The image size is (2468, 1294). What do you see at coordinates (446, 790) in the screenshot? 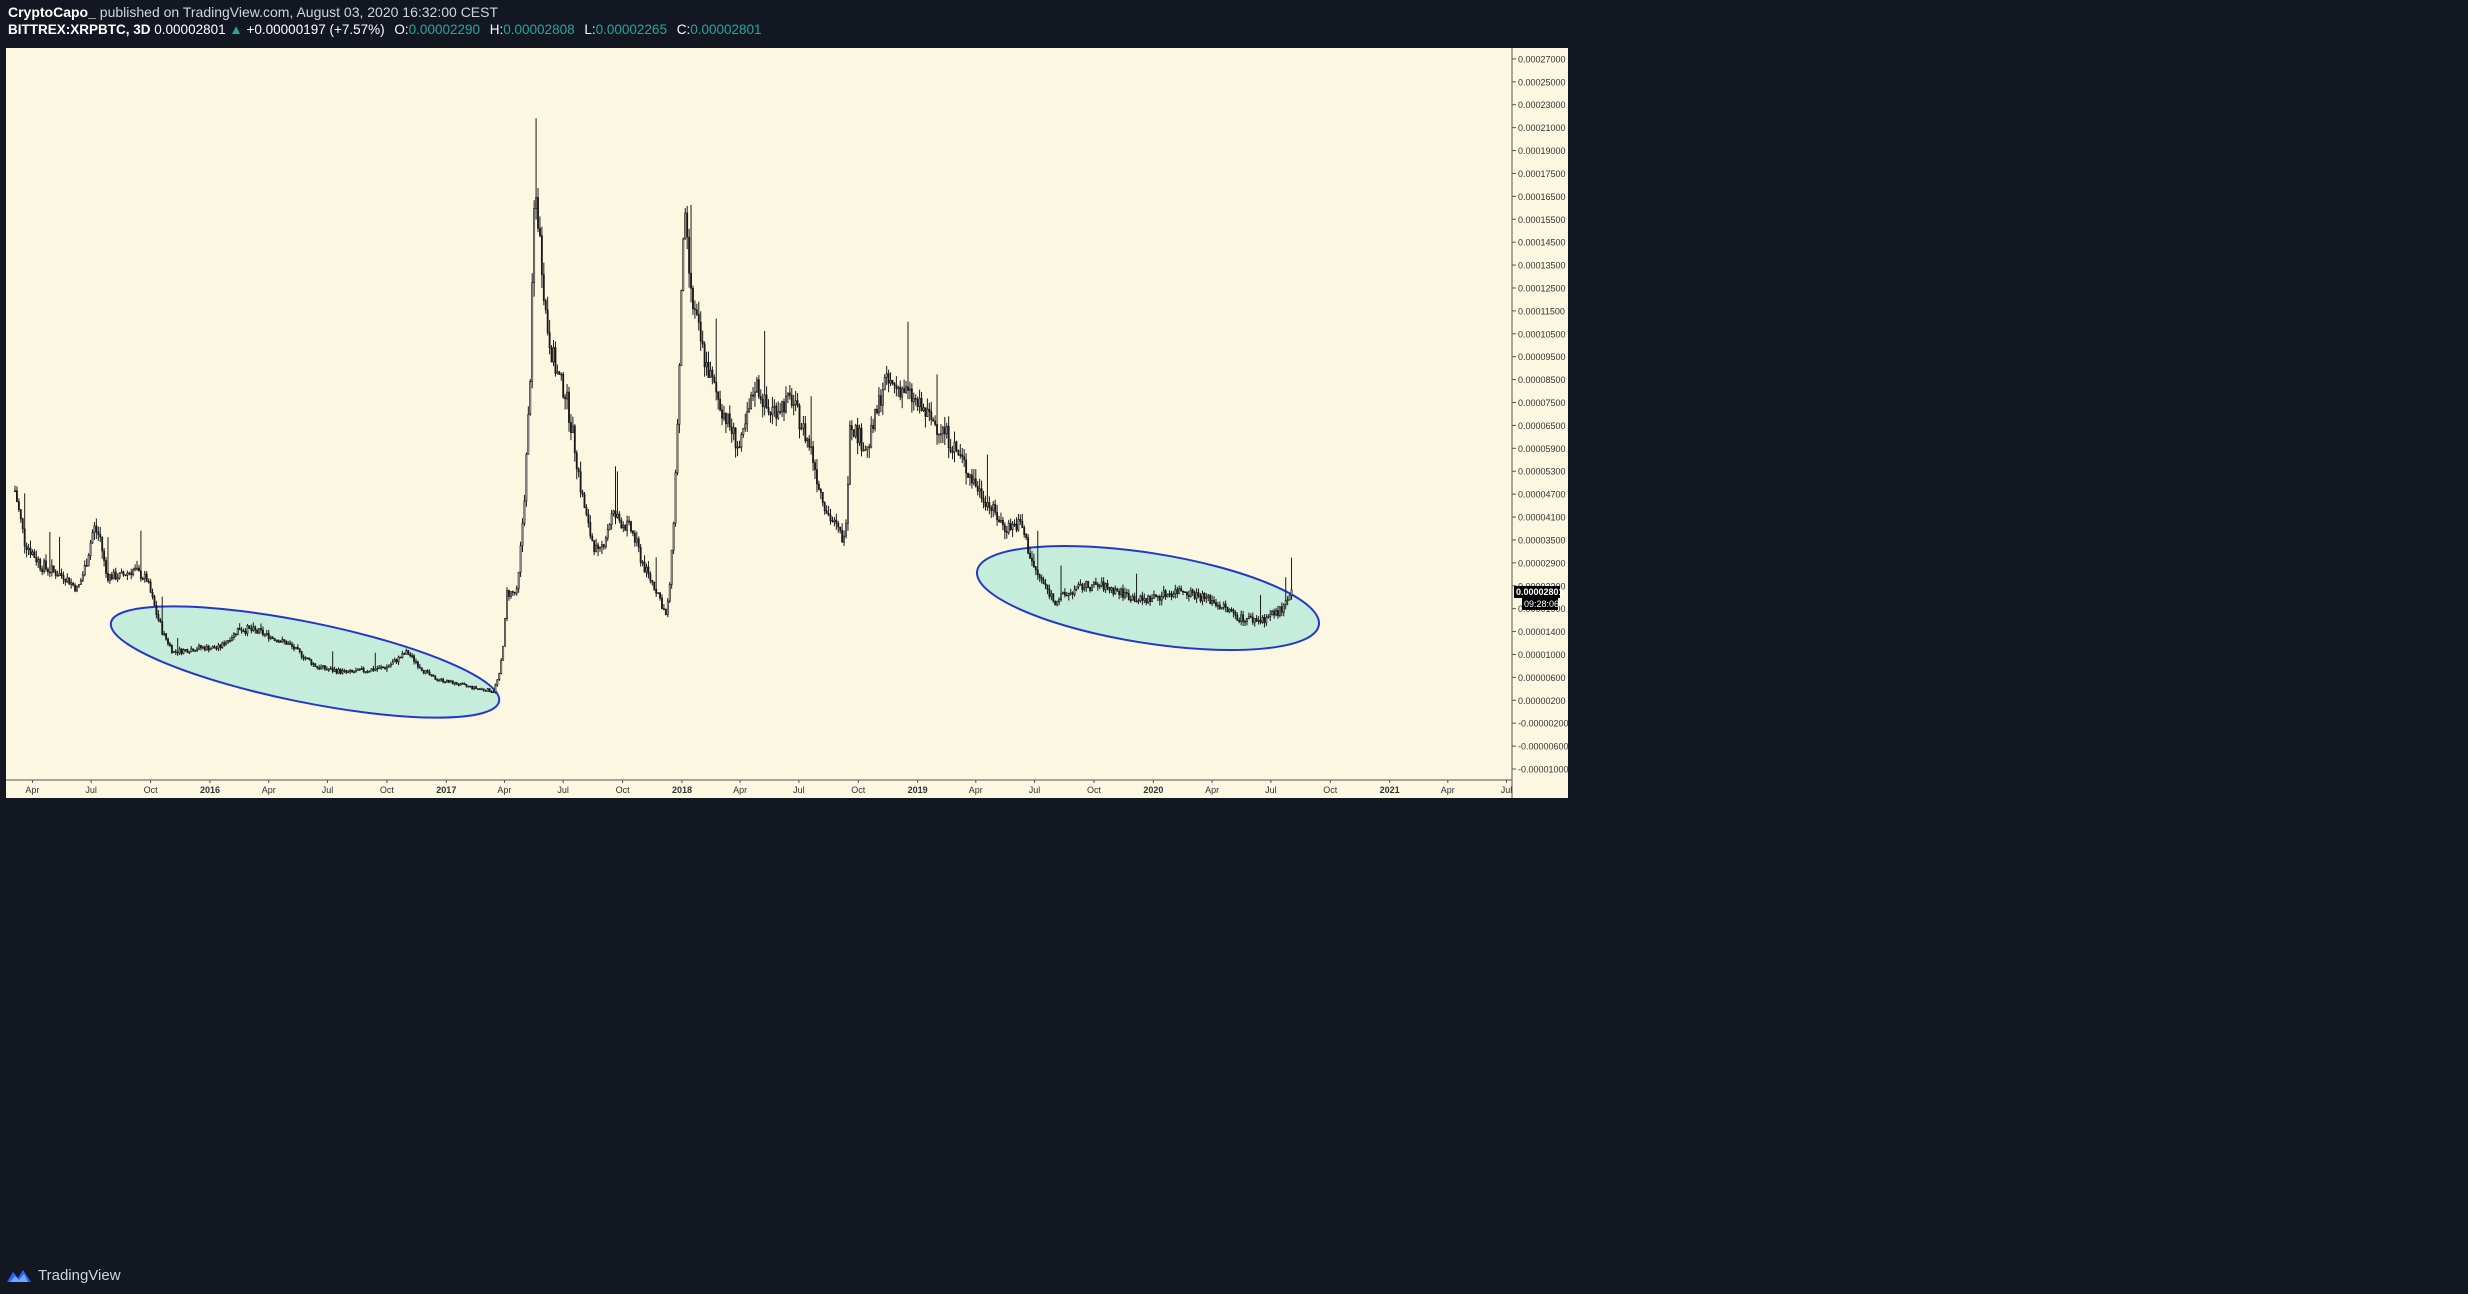
I see `x-tick-label: 2017` at bounding box center [446, 790].